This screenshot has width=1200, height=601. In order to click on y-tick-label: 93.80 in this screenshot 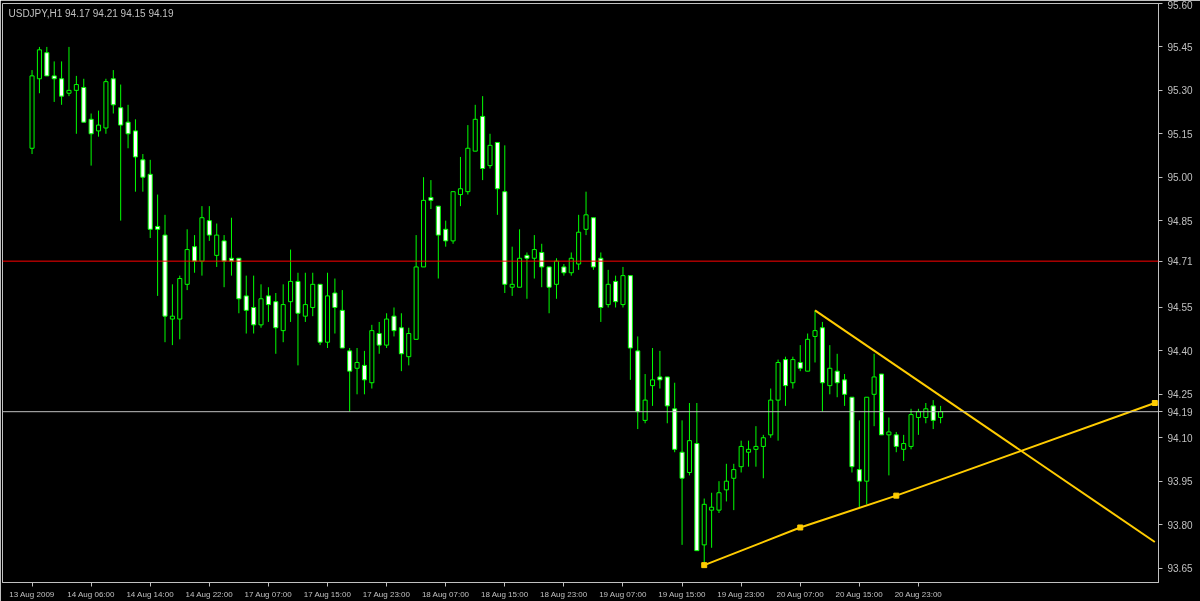, I will do `click(1180, 525)`.